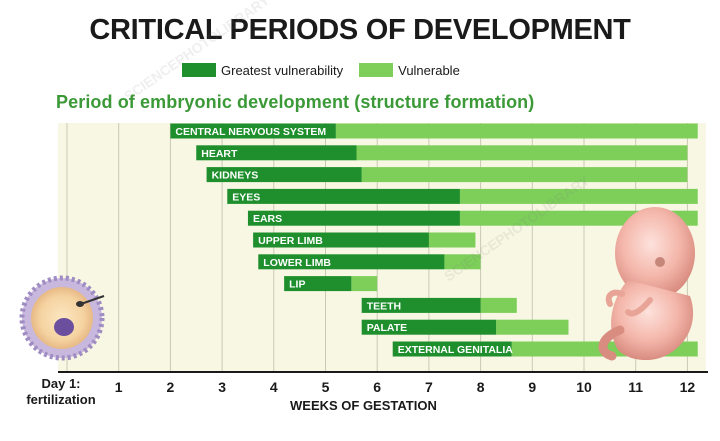 This screenshot has width=720, height=441. What do you see at coordinates (326, 387) in the screenshot?
I see `tick-label-5: 5` at bounding box center [326, 387].